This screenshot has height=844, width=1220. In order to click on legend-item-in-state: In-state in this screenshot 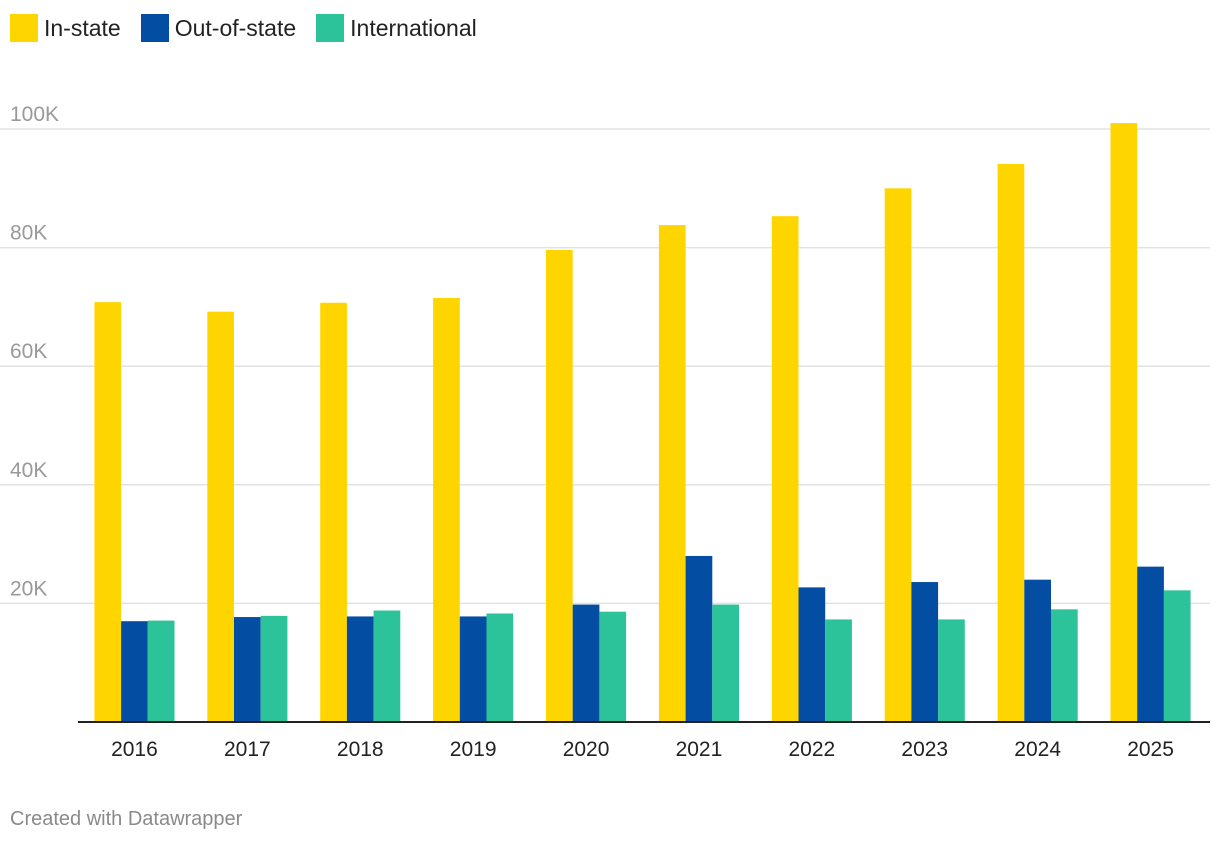, I will do `click(65, 28)`.